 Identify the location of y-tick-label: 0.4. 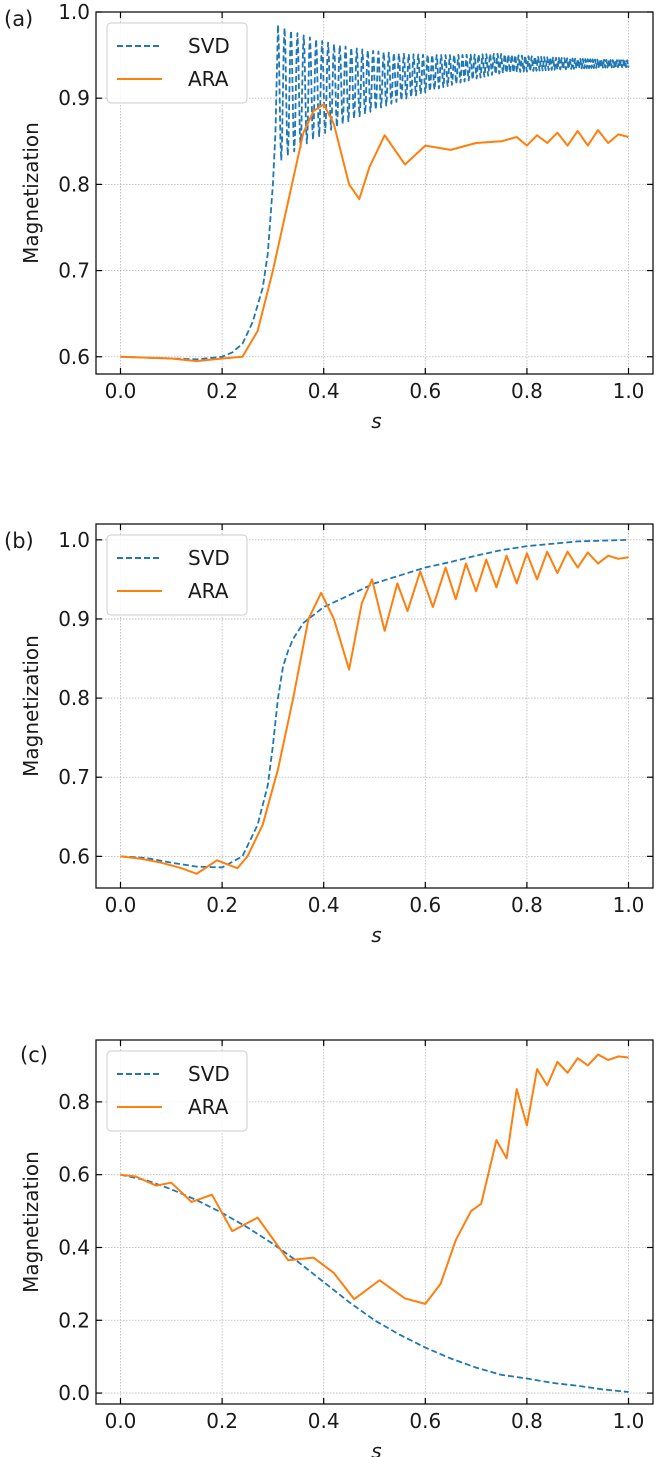
(74, 1247).